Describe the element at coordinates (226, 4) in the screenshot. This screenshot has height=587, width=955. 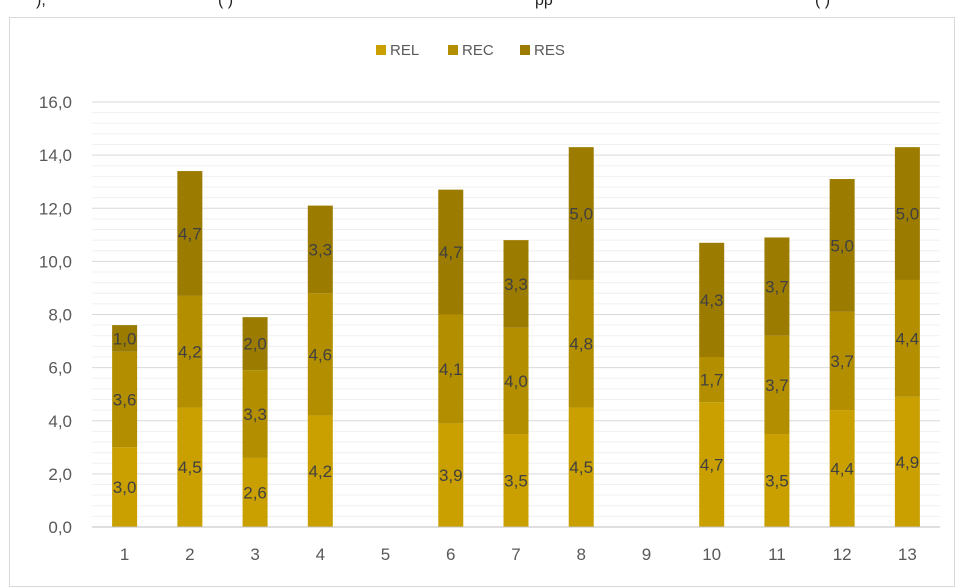
I see `caption-middle: ( )` at that location.